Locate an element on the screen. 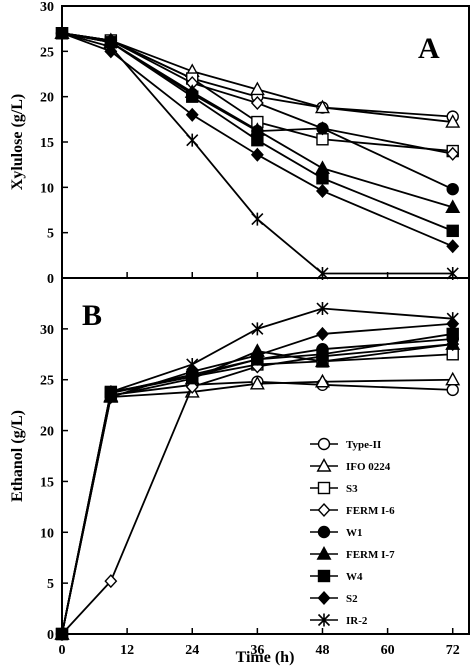  panel-b-letter: B is located at coordinates (92, 315).